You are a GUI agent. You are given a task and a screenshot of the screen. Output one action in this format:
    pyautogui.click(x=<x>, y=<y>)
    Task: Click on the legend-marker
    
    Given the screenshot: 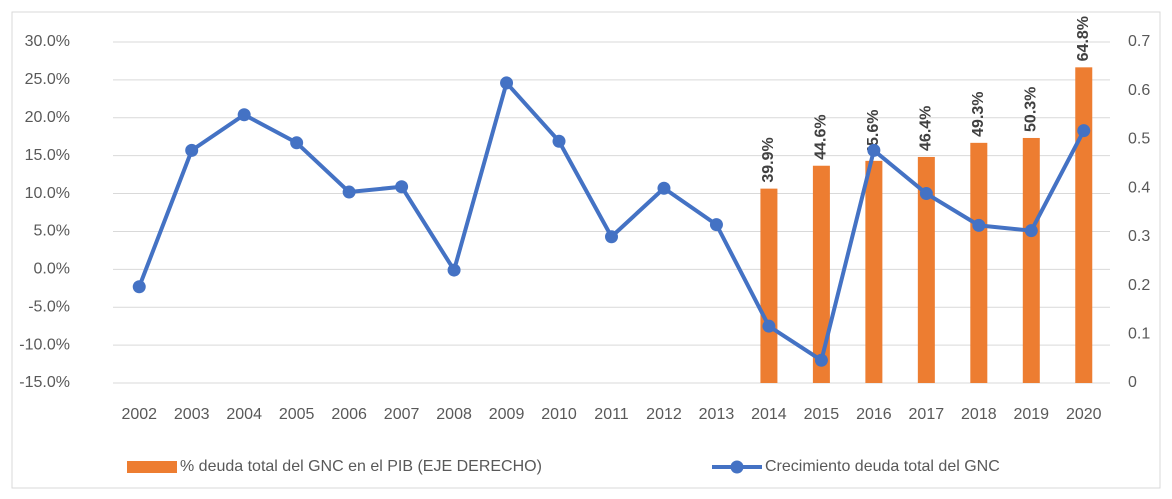 What is the action you would take?
    pyautogui.click(x=737, y=467)
    